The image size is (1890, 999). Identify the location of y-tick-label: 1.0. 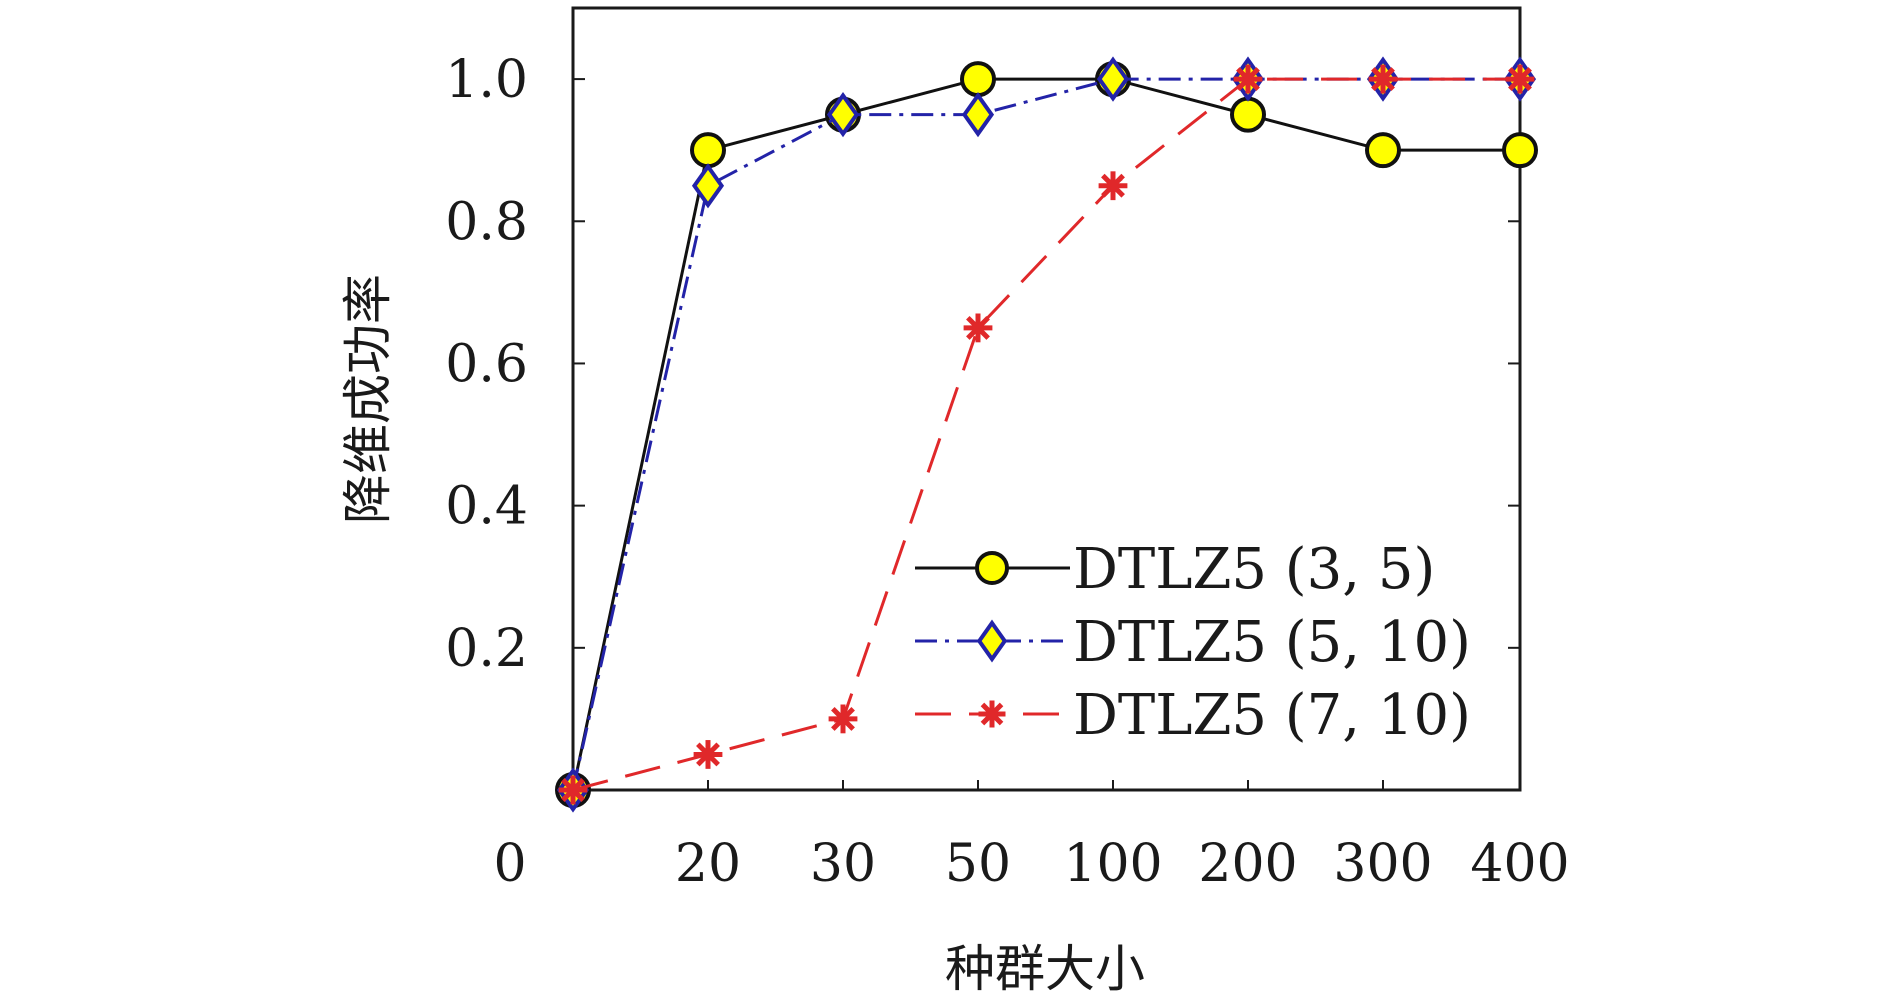
(486, 80).